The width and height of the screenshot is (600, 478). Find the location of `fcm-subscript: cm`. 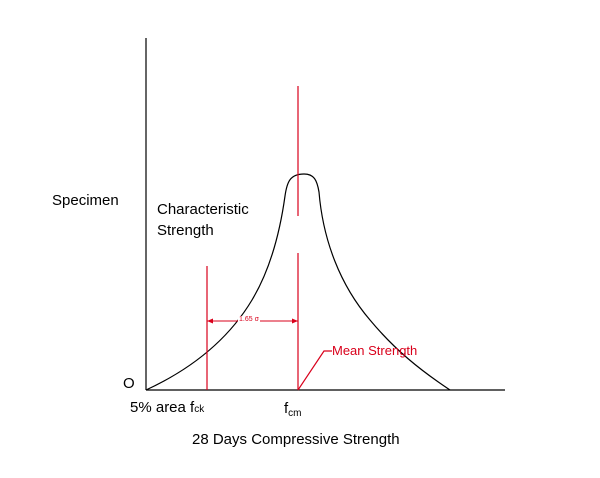

fcm-subscript: cm is located at coordinates (295, 413).